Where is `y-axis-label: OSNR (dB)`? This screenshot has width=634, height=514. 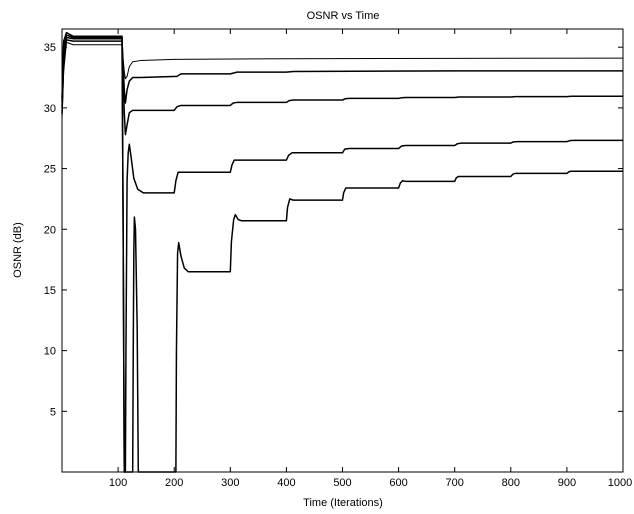
y-axis-label: OSNR (dB) is located at coordinates (18, 250).